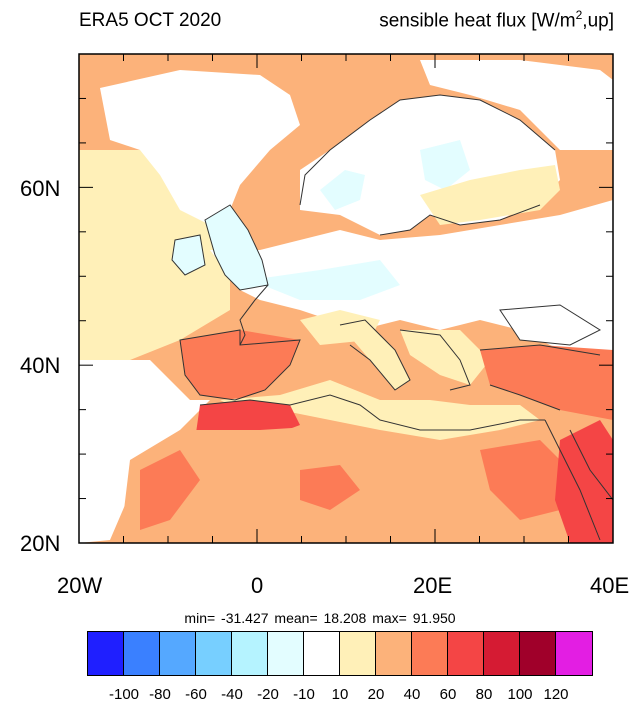 This screenshot has width=640, height=708. Describe the element at coordinates (40, 365) in the screenshot. I see `lat-label-40n: 40N` at that location.